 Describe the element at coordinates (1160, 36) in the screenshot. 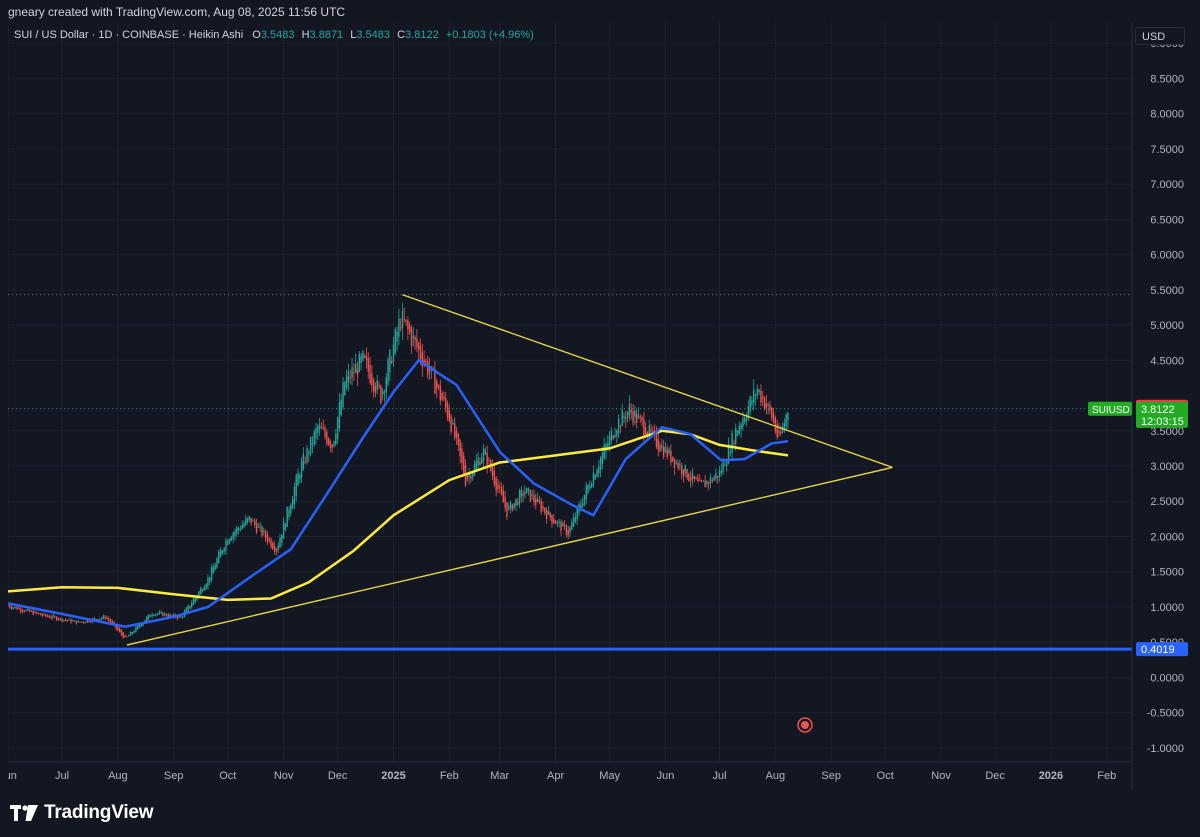

I see `currency-selector: USD` at that location.